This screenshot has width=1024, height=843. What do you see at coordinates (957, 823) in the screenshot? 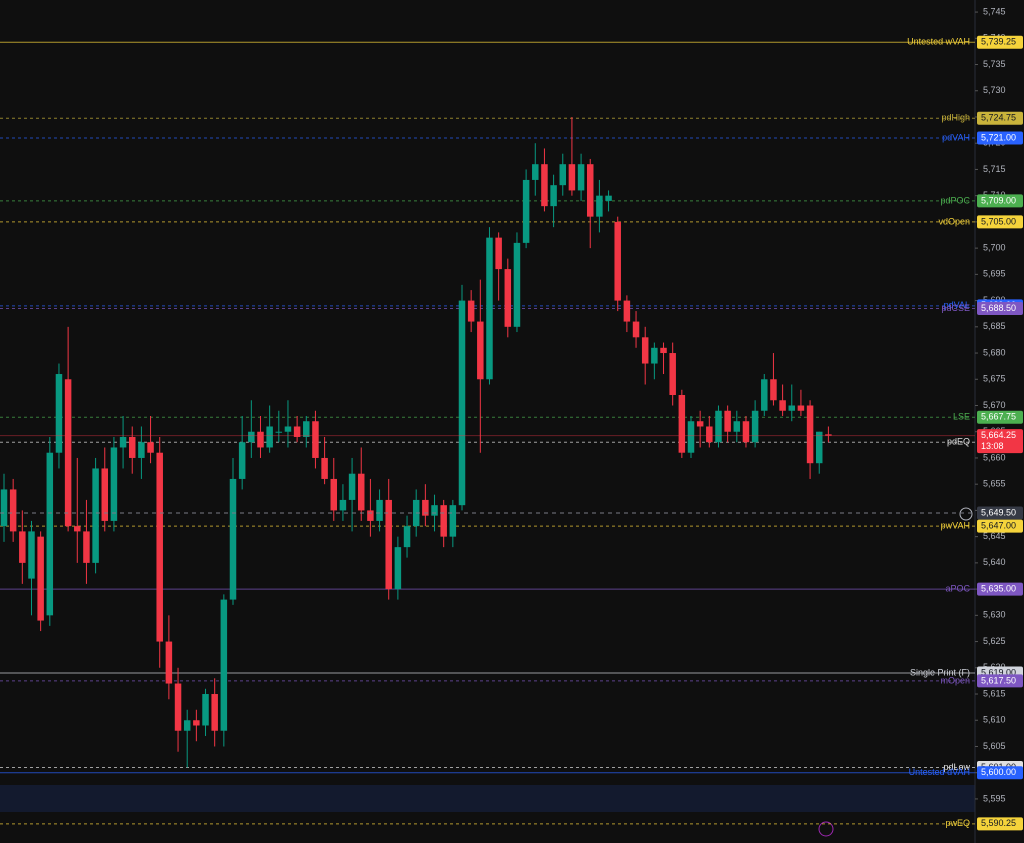
I see `level-name: pwEQ` at bounding box center [957, 823].